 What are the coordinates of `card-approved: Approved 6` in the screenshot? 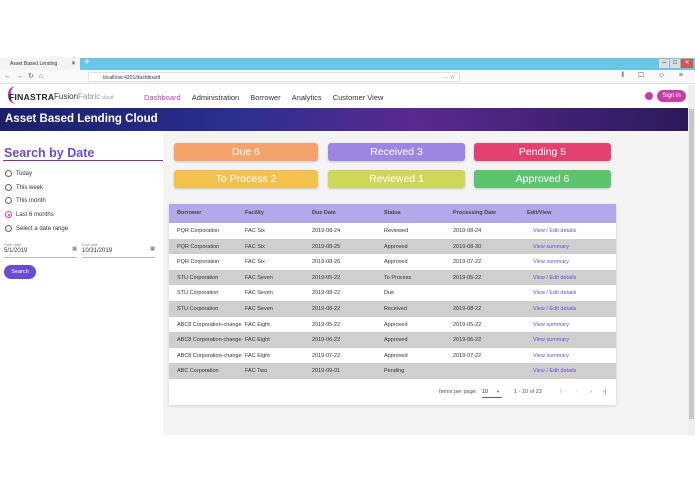 It's located at (542, 179).